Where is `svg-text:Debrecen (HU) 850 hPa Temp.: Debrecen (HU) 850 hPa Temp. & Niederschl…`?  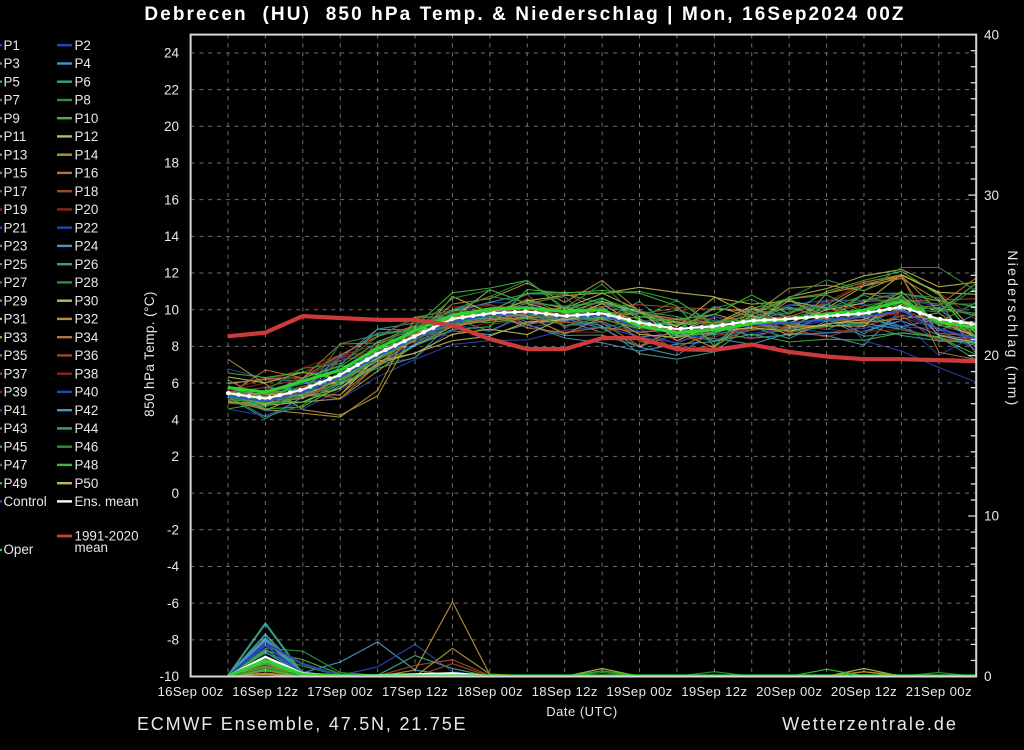 svg-text:Debrecen (HU) 850 hPa Temp.: Debrecen (HU) 850 hPa Temp. & Niederschl… is located at coordinates (524, 14).